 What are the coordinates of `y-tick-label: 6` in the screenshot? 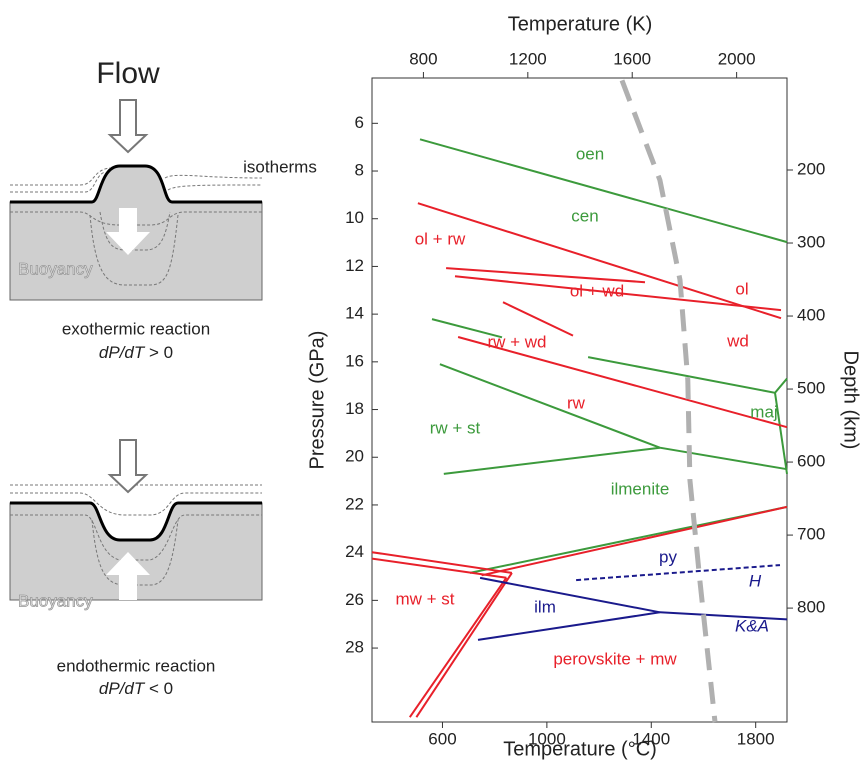 It's located at (359, 122).